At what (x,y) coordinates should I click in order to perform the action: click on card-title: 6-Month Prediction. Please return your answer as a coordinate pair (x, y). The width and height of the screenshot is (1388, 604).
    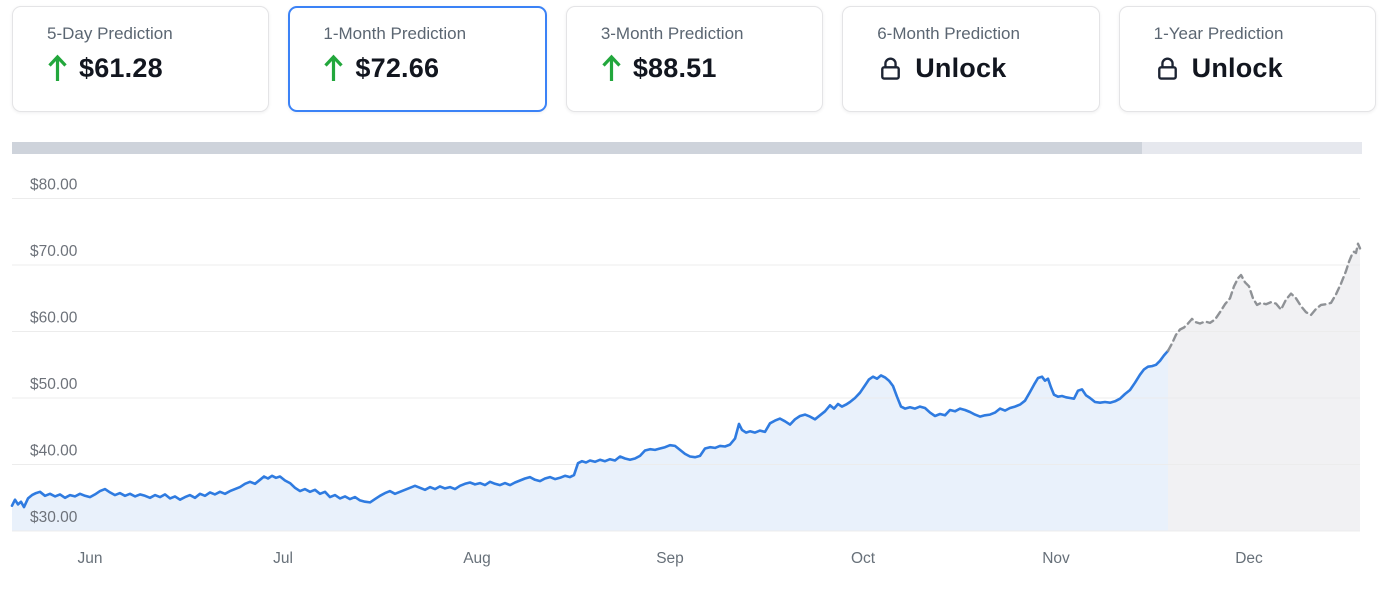
    Looking at the image, I should click on (948, 33).